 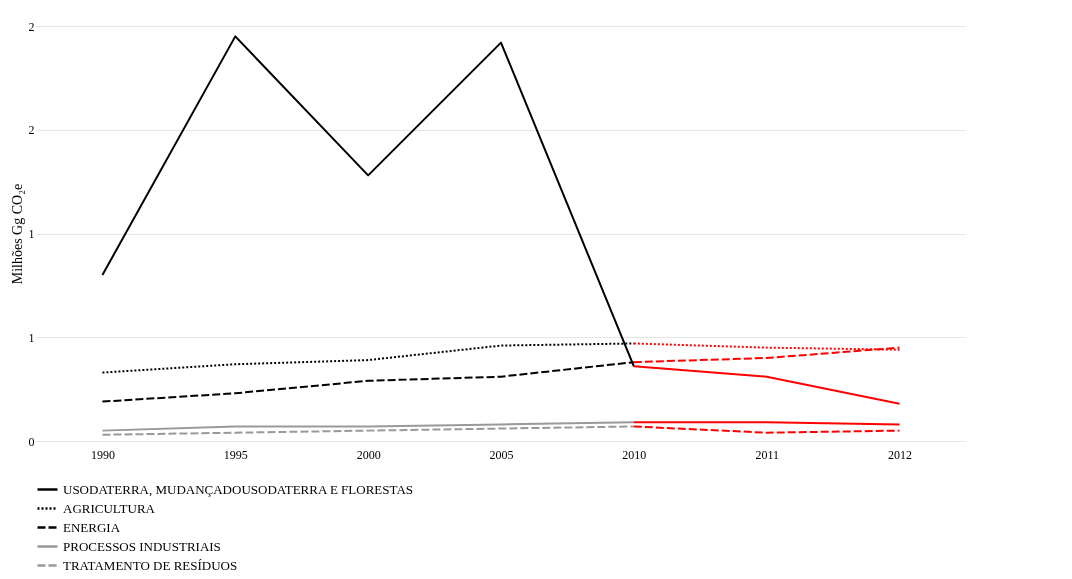 What do you see at coordinates (109, 508) in the screenshot?
I see `legend-label: AGRICULTURA` at bounding box center [109, 508].